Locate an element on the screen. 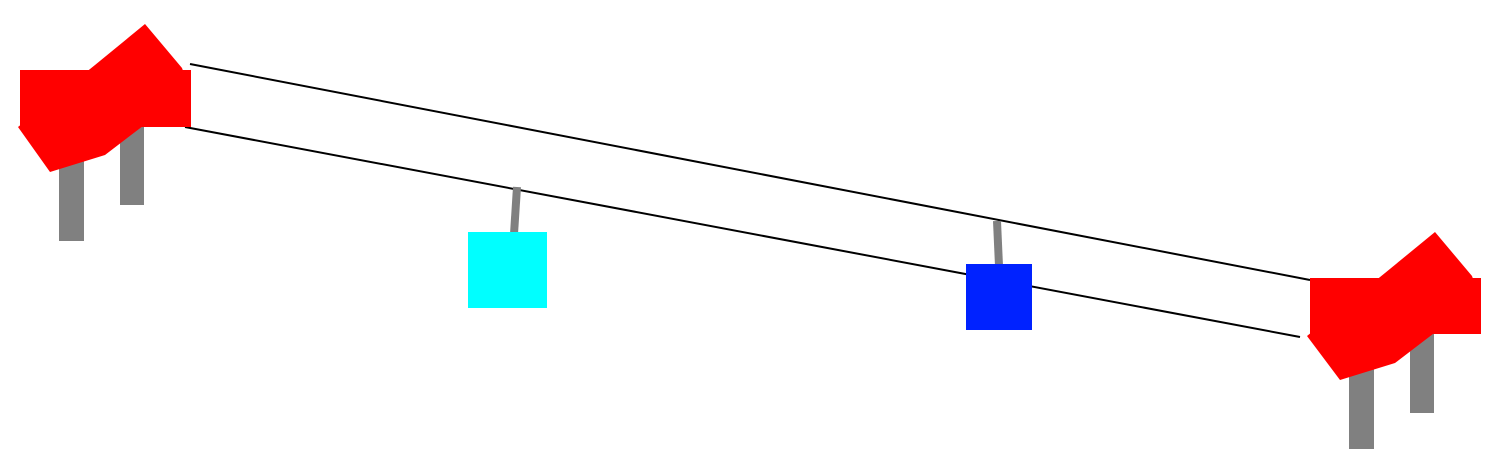  right-station-roof is located at coordinates (1393, 306).